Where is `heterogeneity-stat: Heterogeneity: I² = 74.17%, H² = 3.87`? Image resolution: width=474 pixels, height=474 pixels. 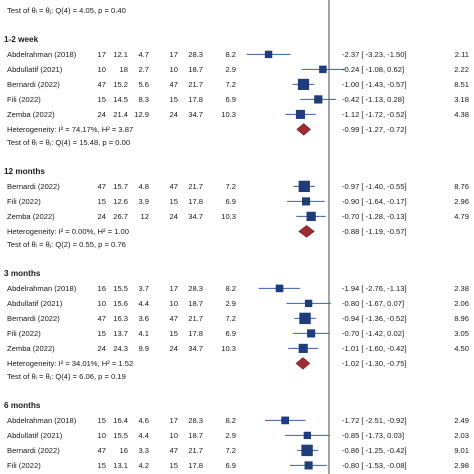
heterogeneity-stat: Heterogeneity: I² = 74.17%, H² = 3.87 is located at coordinates (70, 129).